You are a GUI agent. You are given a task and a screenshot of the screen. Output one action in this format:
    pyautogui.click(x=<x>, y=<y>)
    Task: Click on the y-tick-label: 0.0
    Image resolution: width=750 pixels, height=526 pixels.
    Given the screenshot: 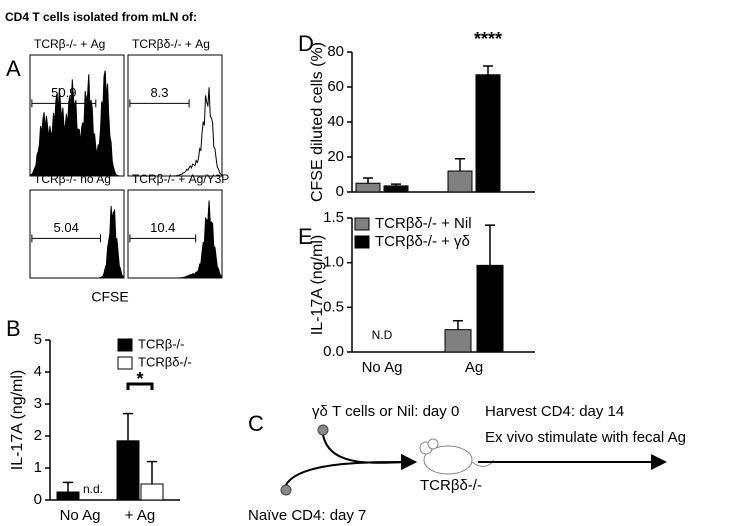 What is the action you would take?
    pyautogui.click(x=333, y=351)
    